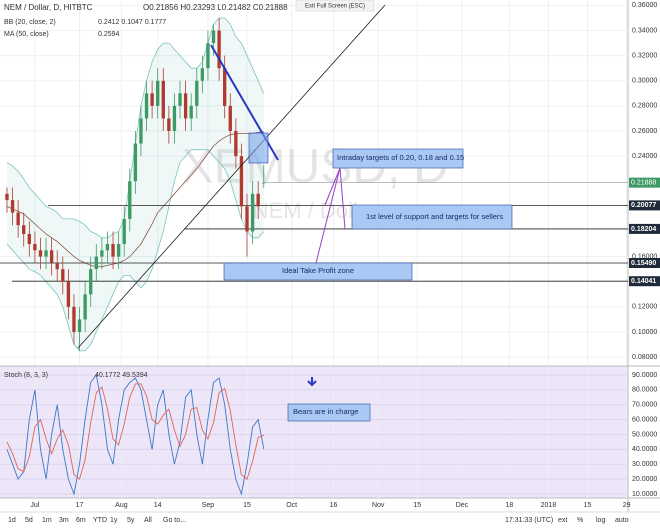 Image resolution: width=660 pixels, height=528 pixels. Describe the element at coordinates (258, 148) in the screenshot. I see `highlight-box` at that location.